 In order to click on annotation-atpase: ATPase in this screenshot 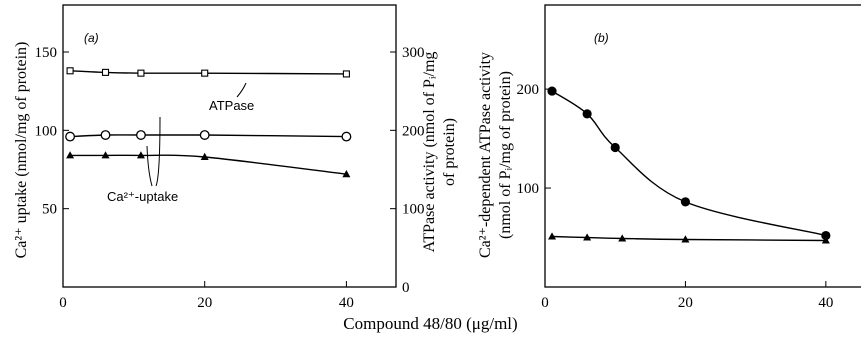, I will do `click(231, 105)`.